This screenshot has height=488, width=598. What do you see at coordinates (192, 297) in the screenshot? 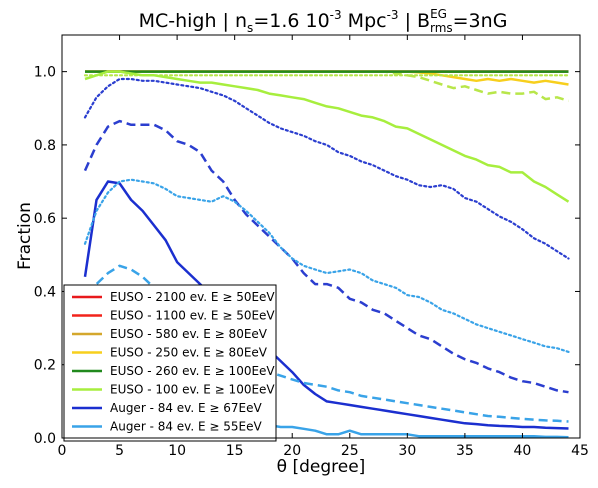
I see `legend-label: EUSO - 2100 ev. E ≥ 50EeV` at bounding box center [192, 297].